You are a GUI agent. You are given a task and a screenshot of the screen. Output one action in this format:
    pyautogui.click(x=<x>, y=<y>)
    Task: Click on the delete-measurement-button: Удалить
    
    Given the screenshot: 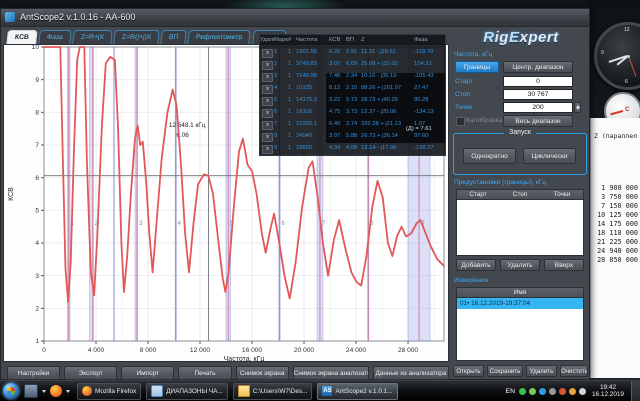 What is the action you would take?
    pyautogui.click(x=541, y=371)
    